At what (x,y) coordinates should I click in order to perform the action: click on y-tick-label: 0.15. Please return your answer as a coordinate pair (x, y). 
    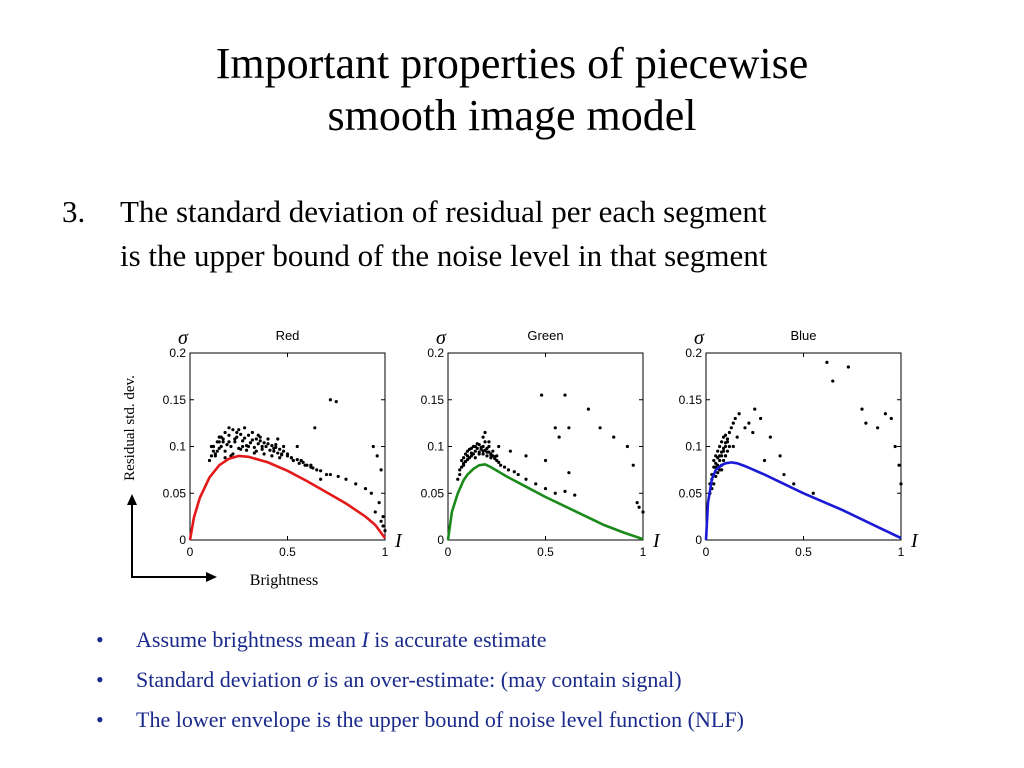
    Looking at the image, I should click on (175, 400).